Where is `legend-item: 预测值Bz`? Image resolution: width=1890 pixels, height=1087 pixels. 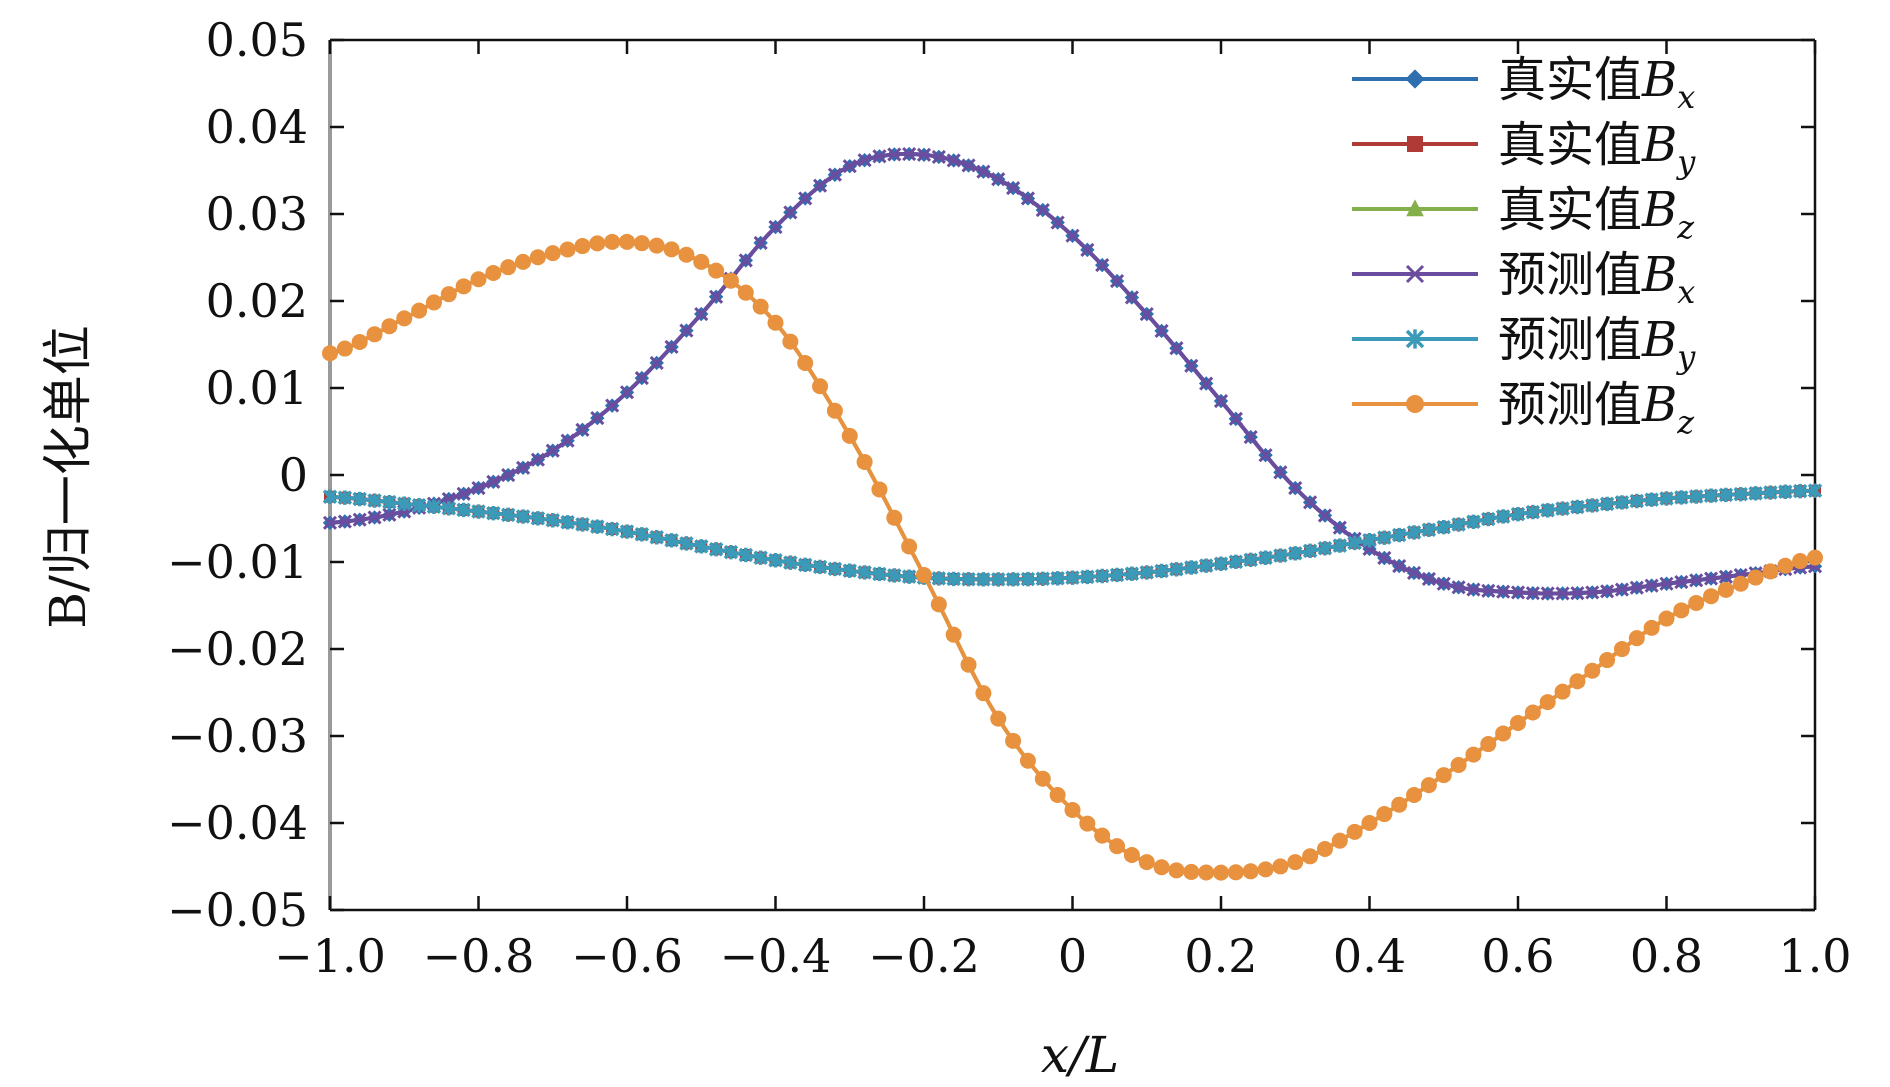 legend-item: 预测值Bz is located at coordinates (1523, 409).